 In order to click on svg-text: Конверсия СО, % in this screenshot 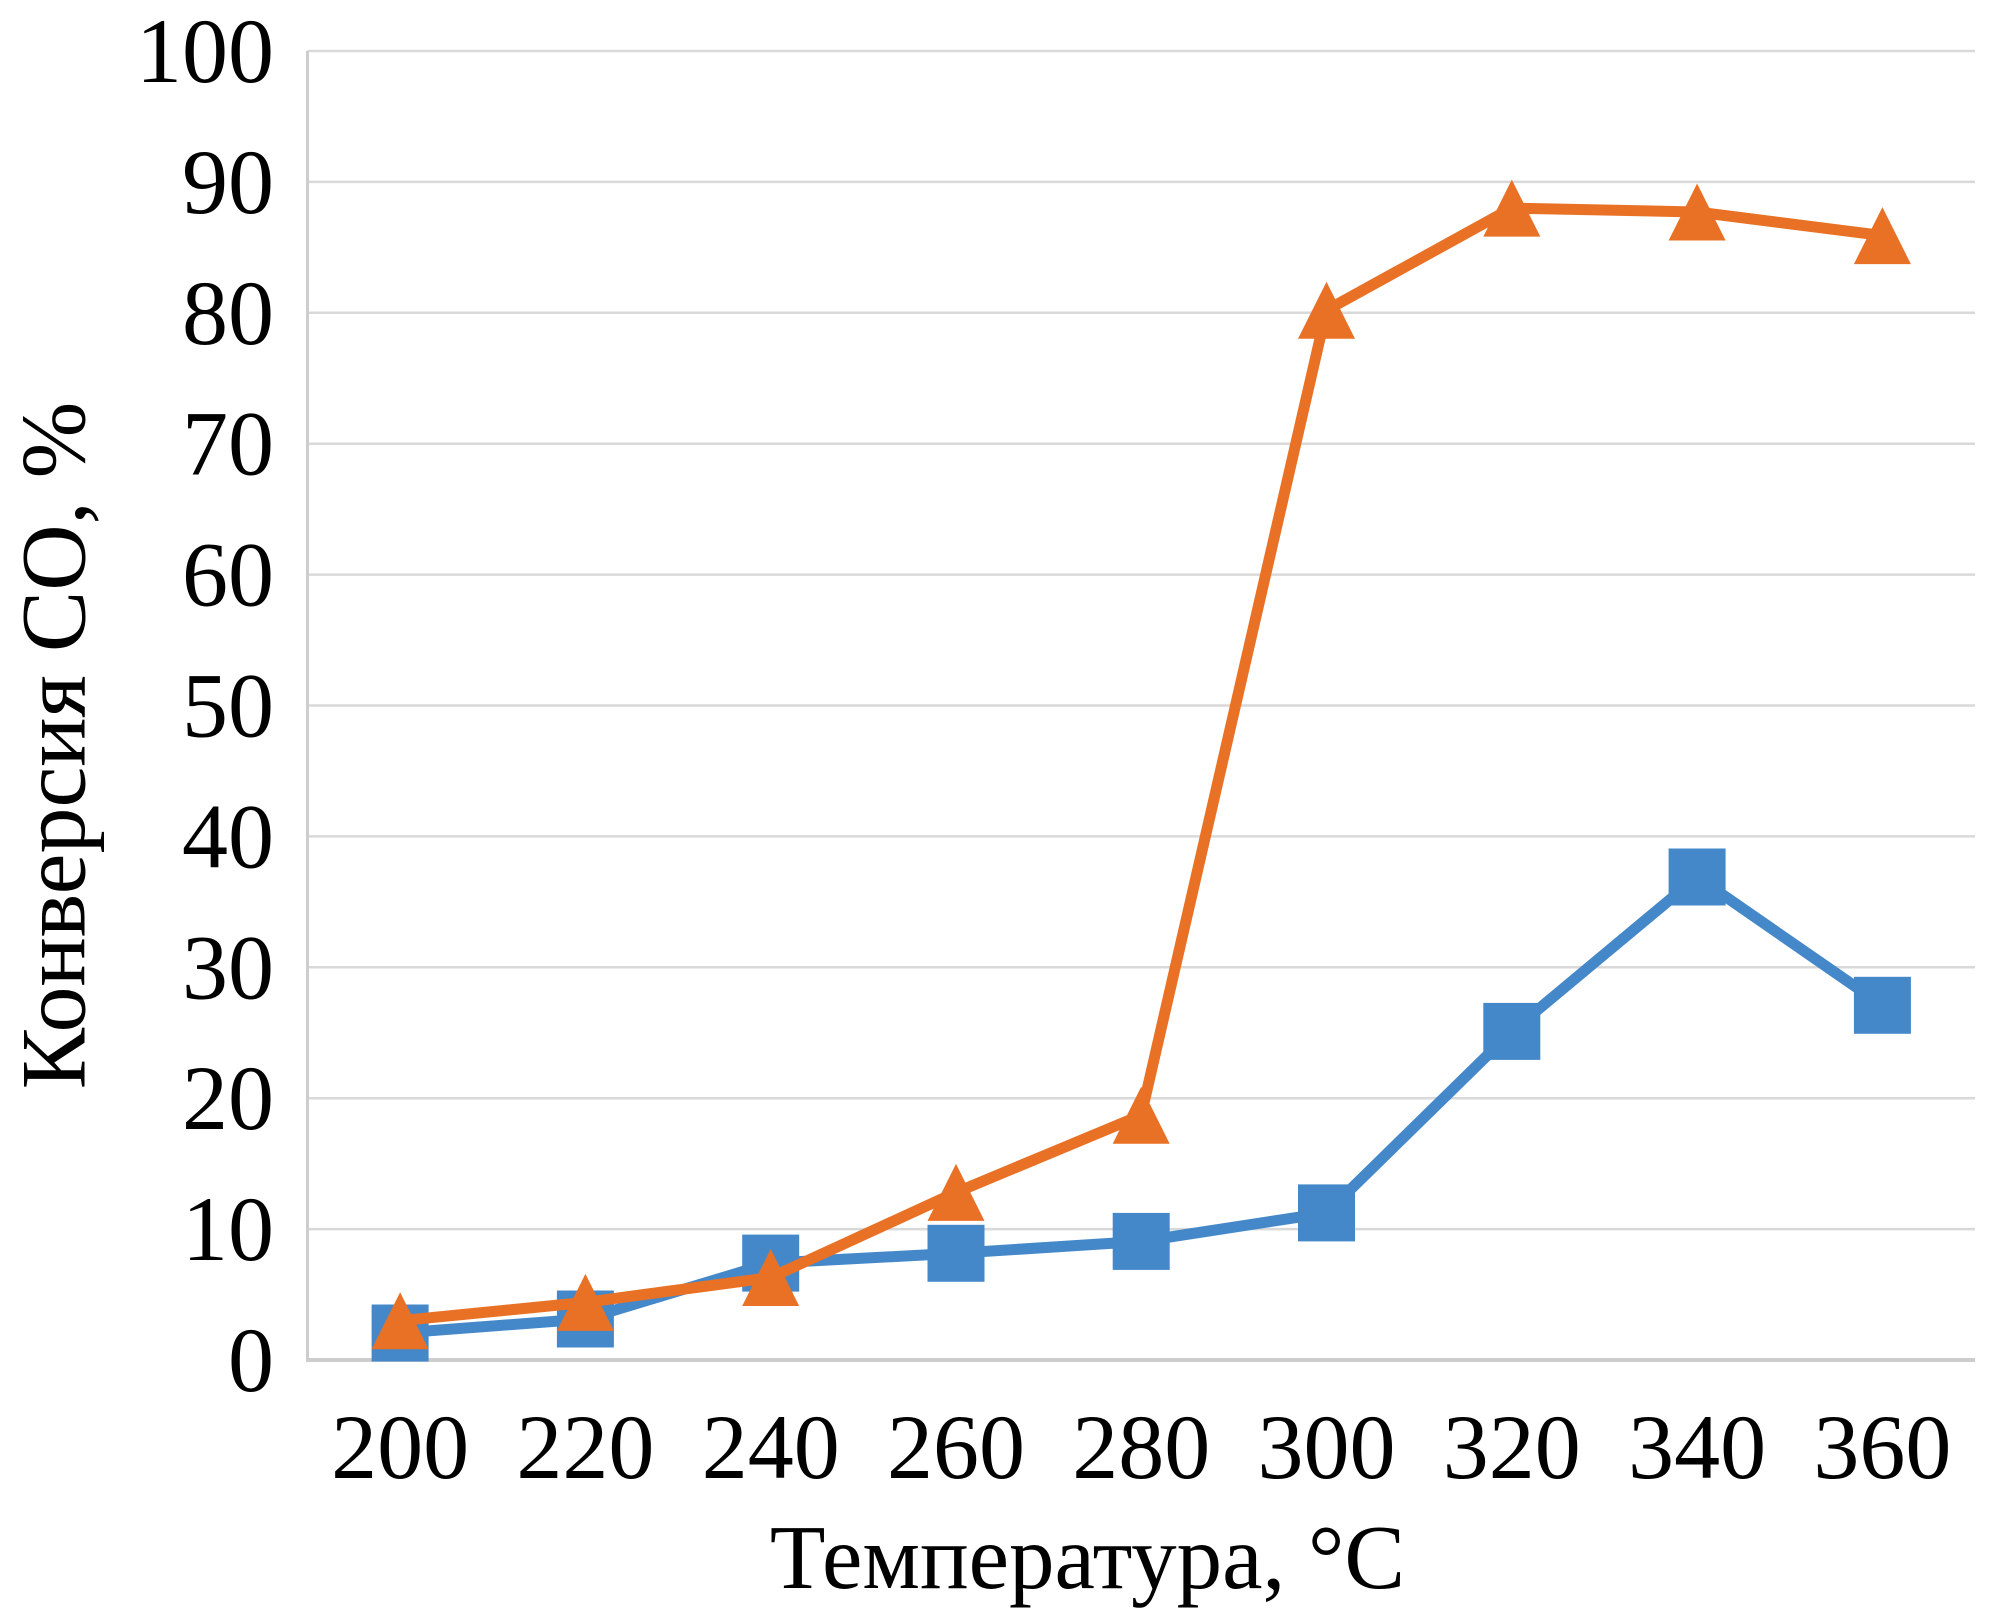, I will do `click(54, 746)`.